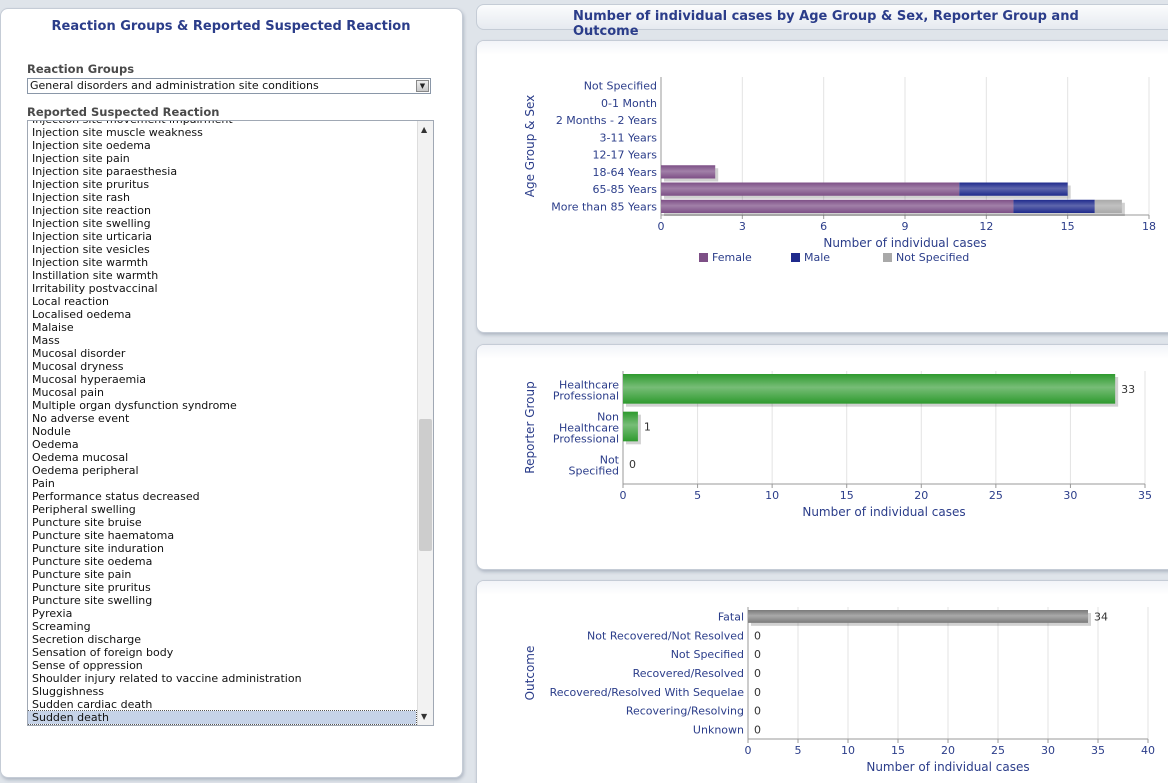  I want to click on y-category-label-line: Not Specified, so click(620, 86).